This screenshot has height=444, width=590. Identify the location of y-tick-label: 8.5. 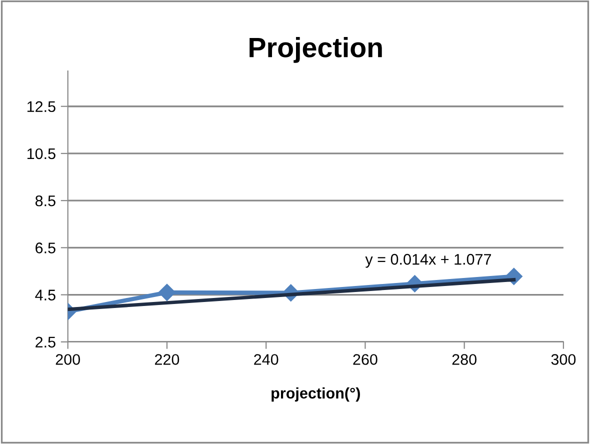
(45, 200).